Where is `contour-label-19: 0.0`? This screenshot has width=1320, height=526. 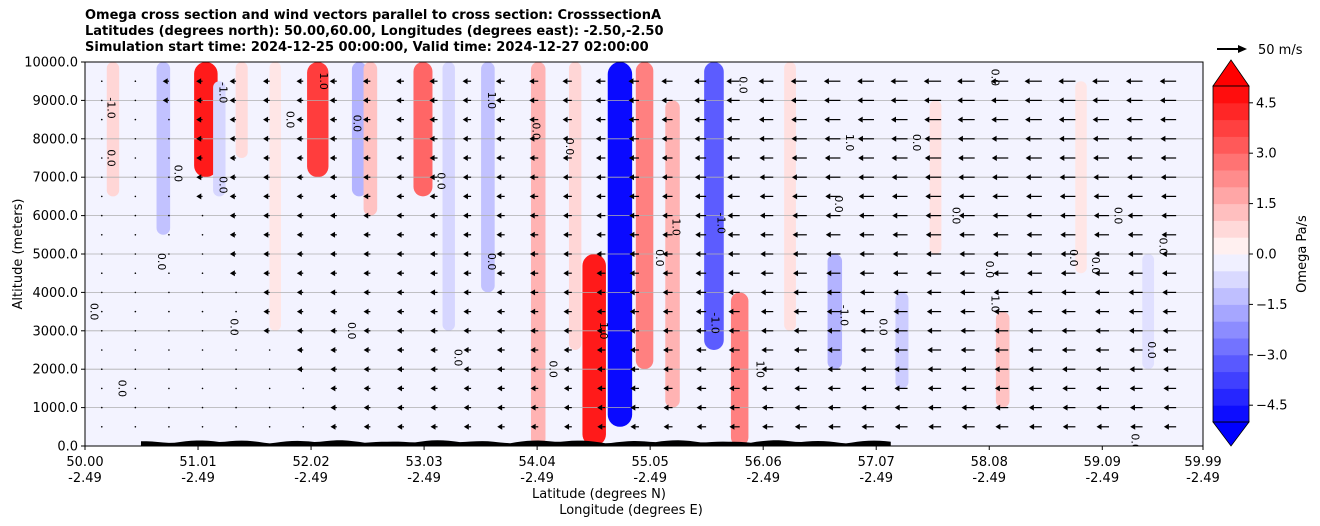
contour-label-19: 0.0 is located at coordinates (552, 369).